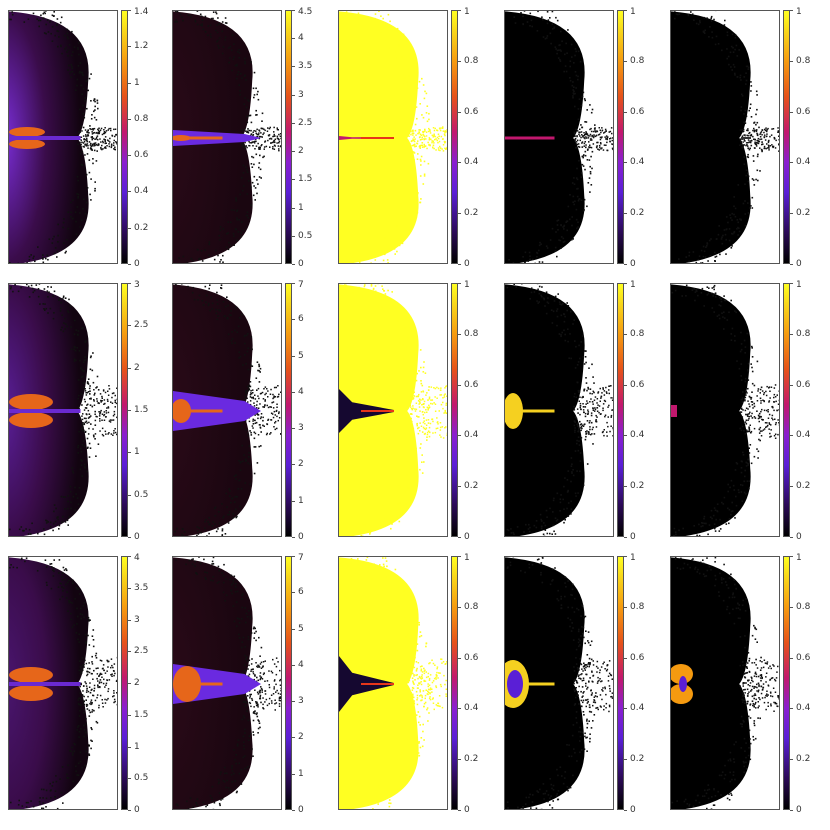  What do you see at coordinates (725, 410) in the screenshot?
I see `heatmap-field` at bounding box center [725, 410].